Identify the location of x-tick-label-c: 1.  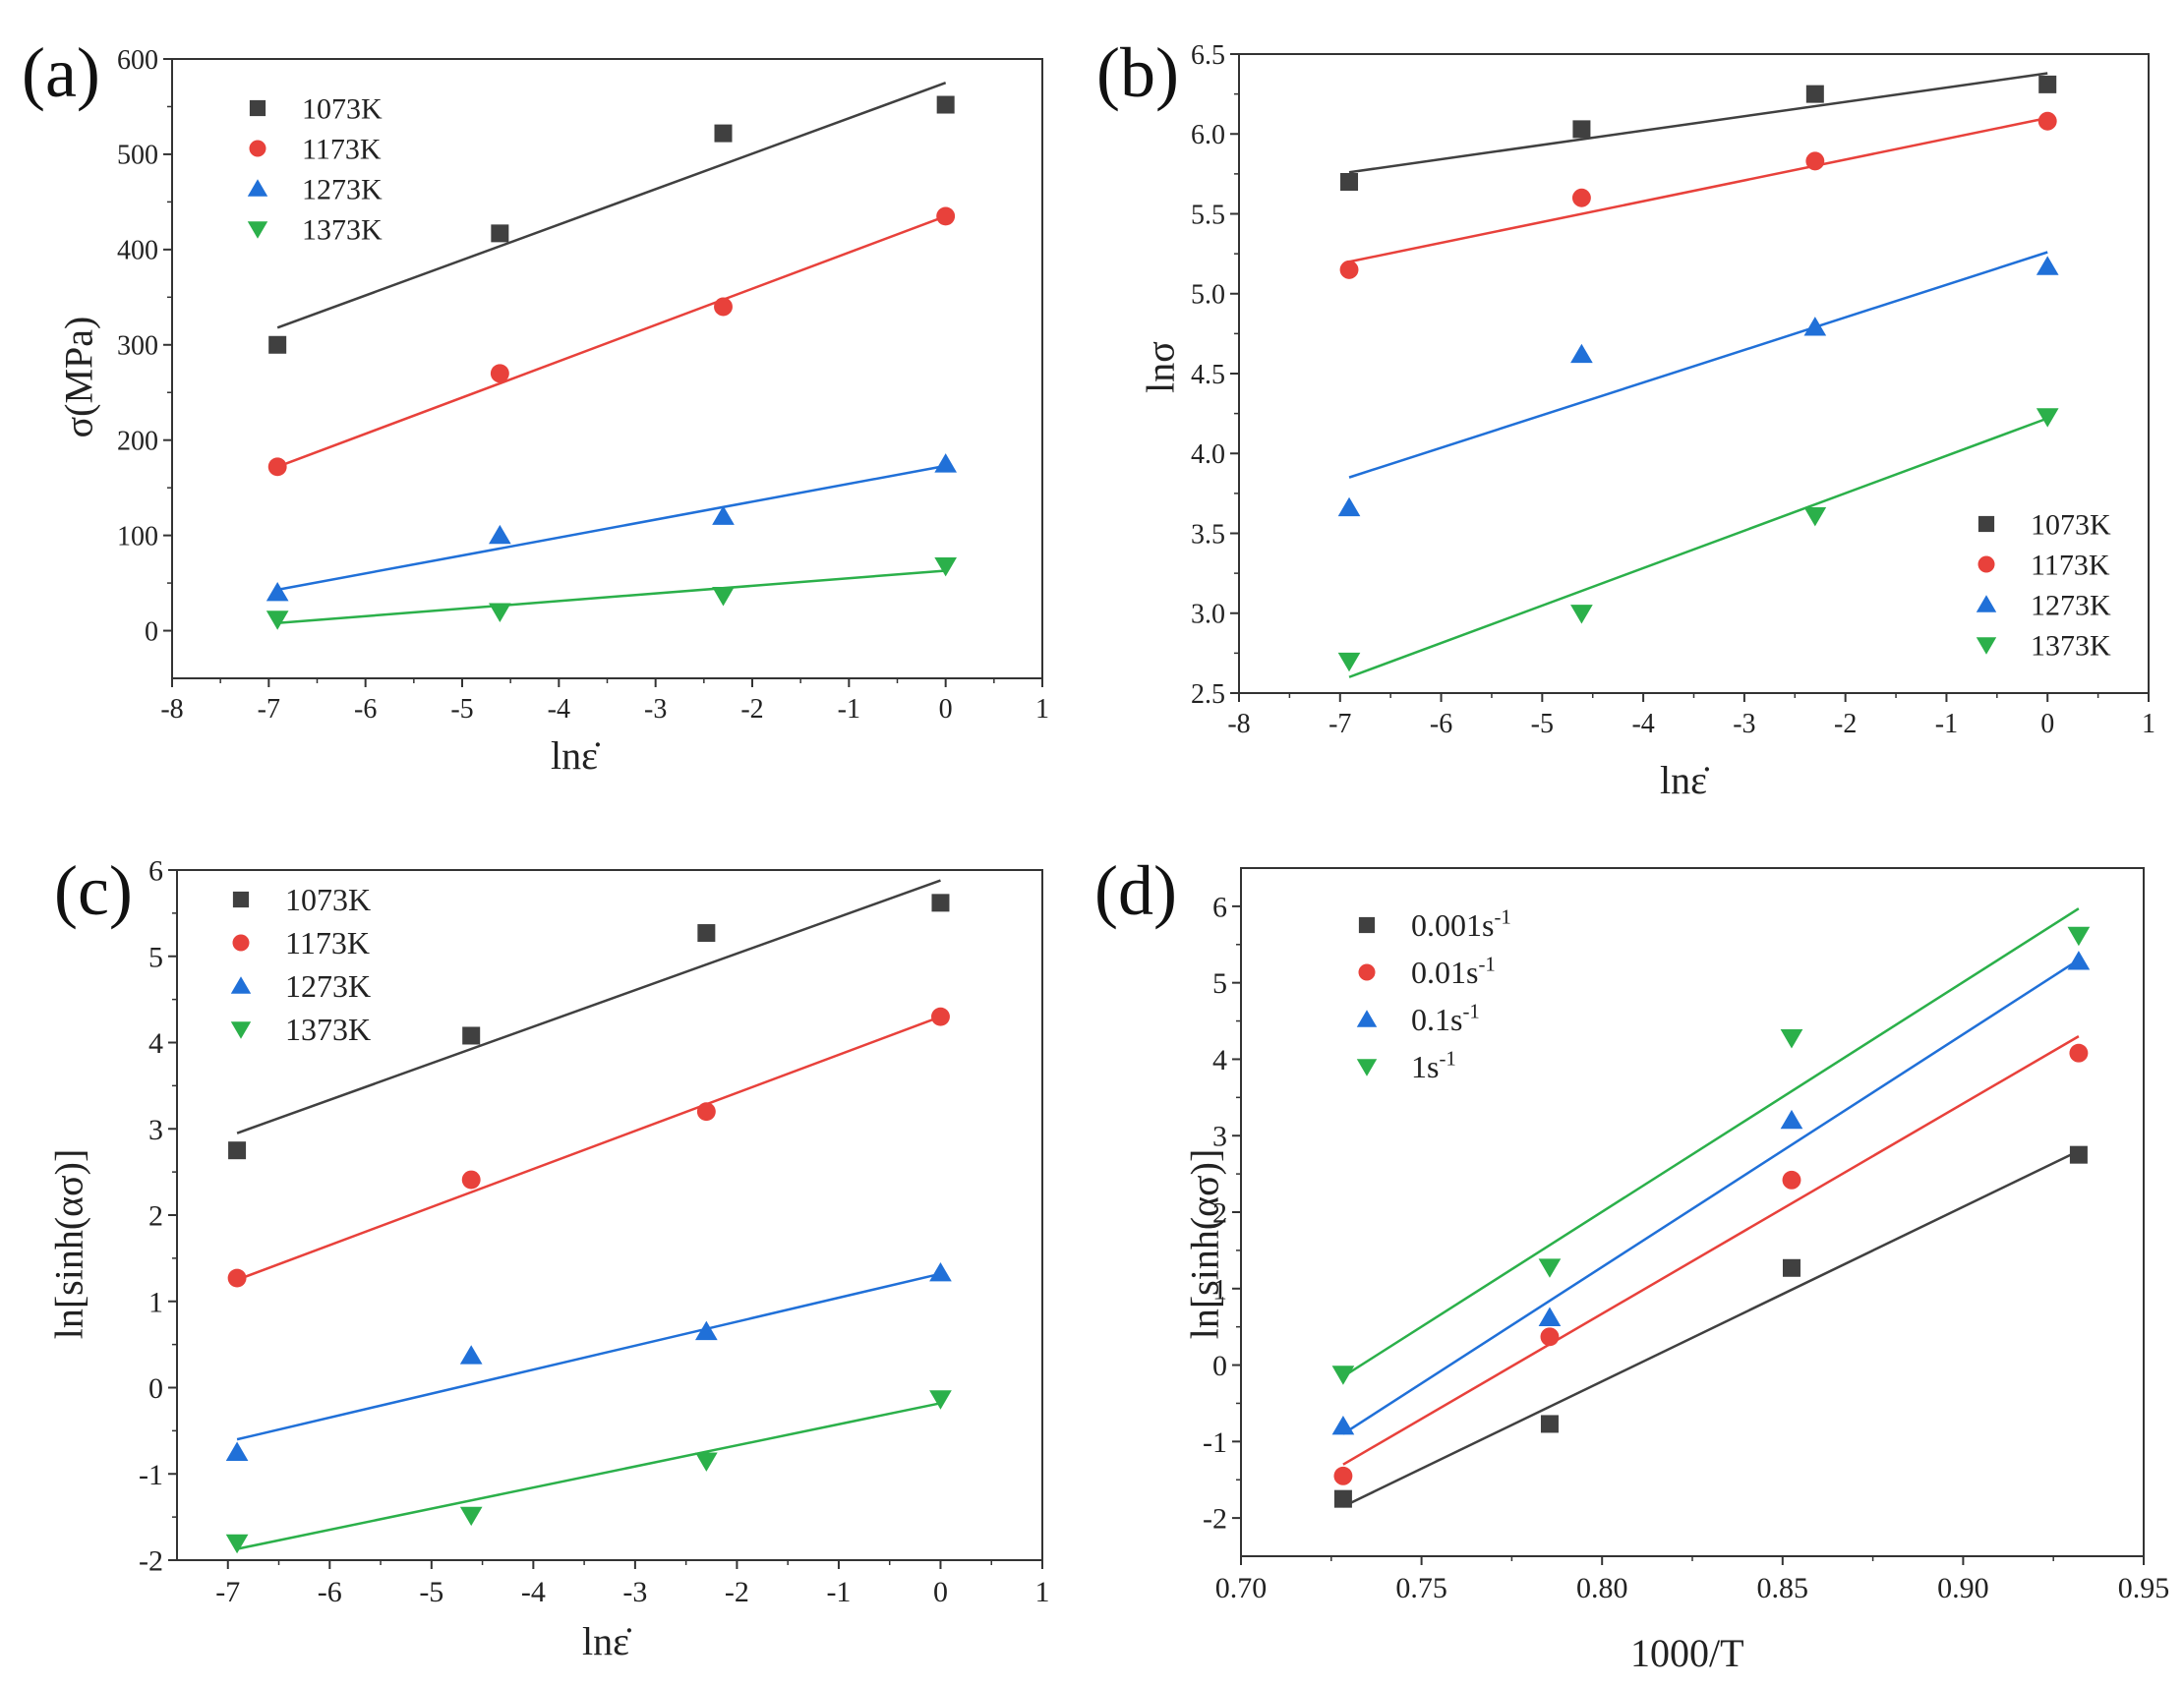
(1042, 1592).